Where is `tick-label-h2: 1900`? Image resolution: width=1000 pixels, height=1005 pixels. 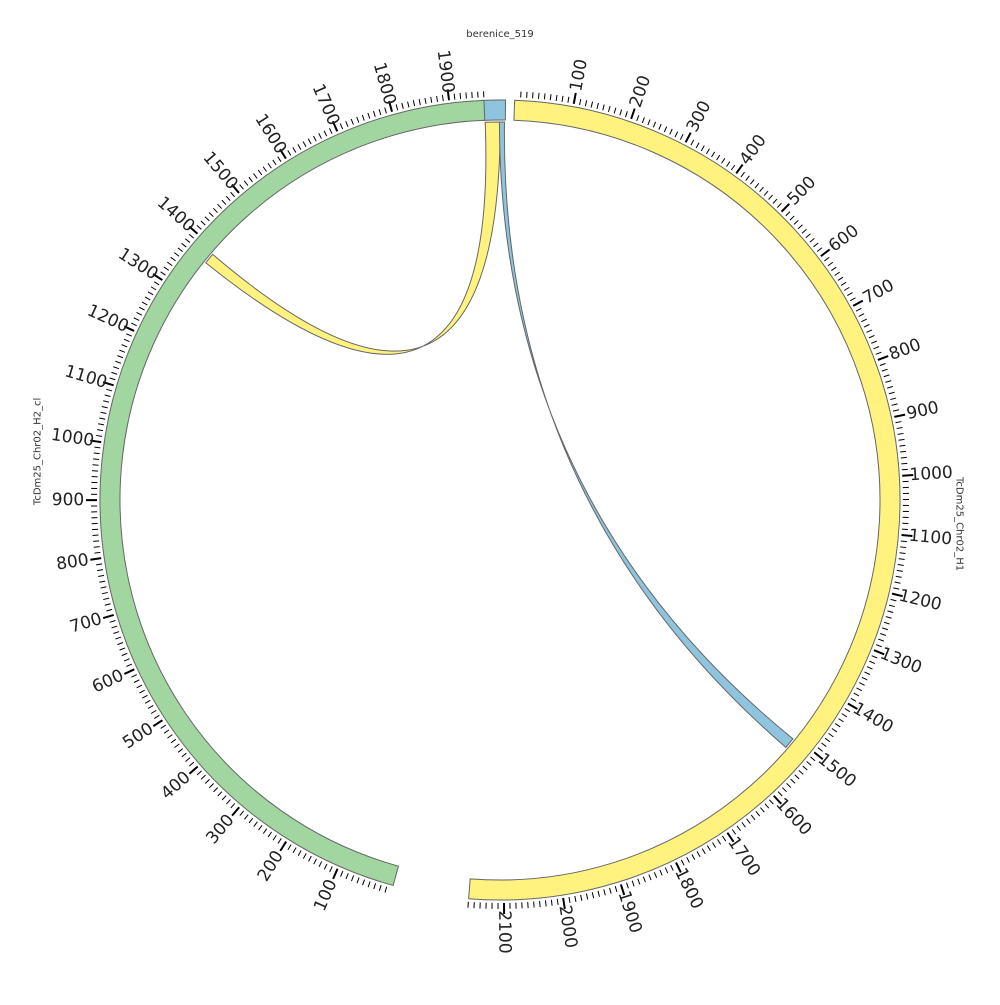
tick-label-h2: 1900 is located at coordinates (445, 71).